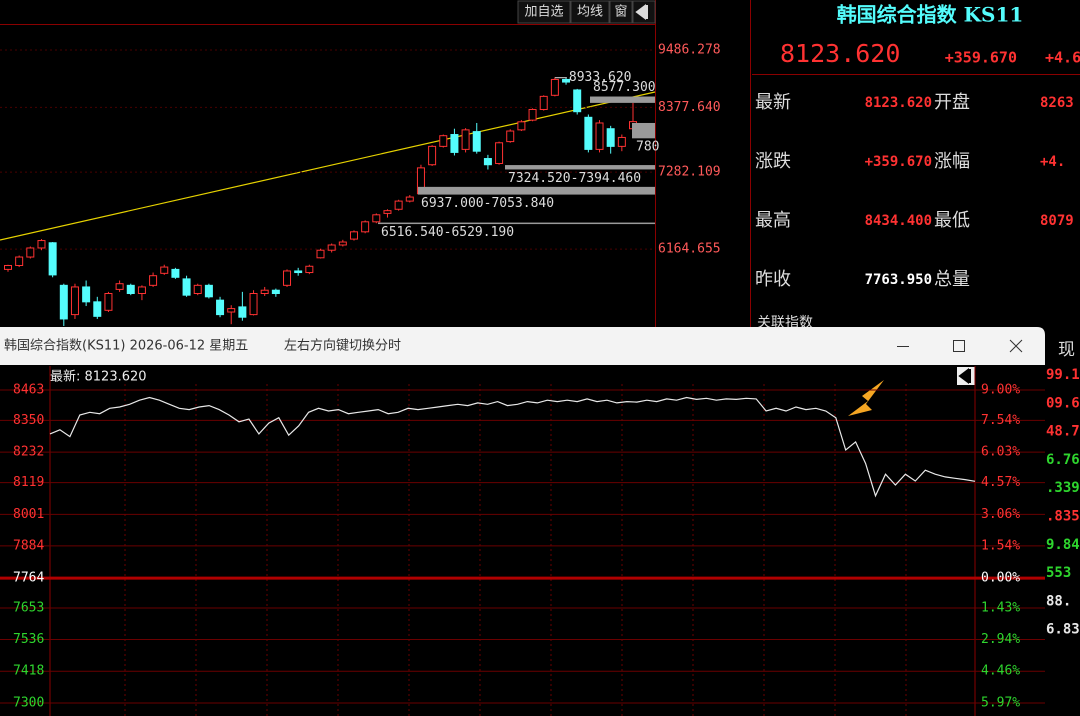 The width and height of the screenshot is (1080, 716). What do you see at coordinates (773, 279) in the screenshot?
I see `quote-label: 昨收` at bounding box center [773, 279].